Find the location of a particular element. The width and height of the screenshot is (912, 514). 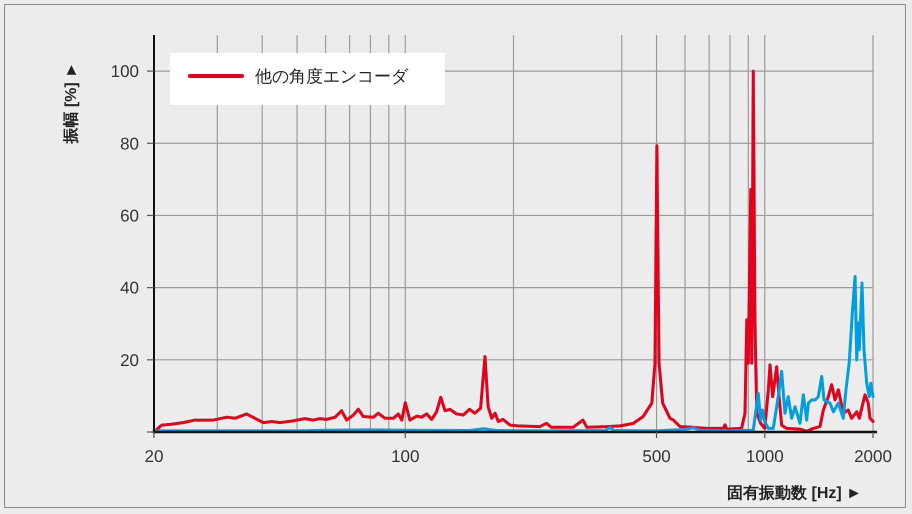

x-tick-label: 2000 is located at coordinates (873, 456).